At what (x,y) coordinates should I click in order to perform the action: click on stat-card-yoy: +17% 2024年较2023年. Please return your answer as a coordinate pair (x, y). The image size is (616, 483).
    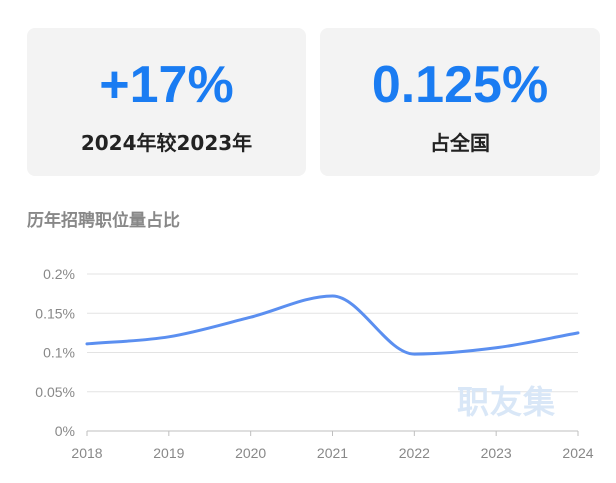
    Looking at the image, I should click on (166, 102).